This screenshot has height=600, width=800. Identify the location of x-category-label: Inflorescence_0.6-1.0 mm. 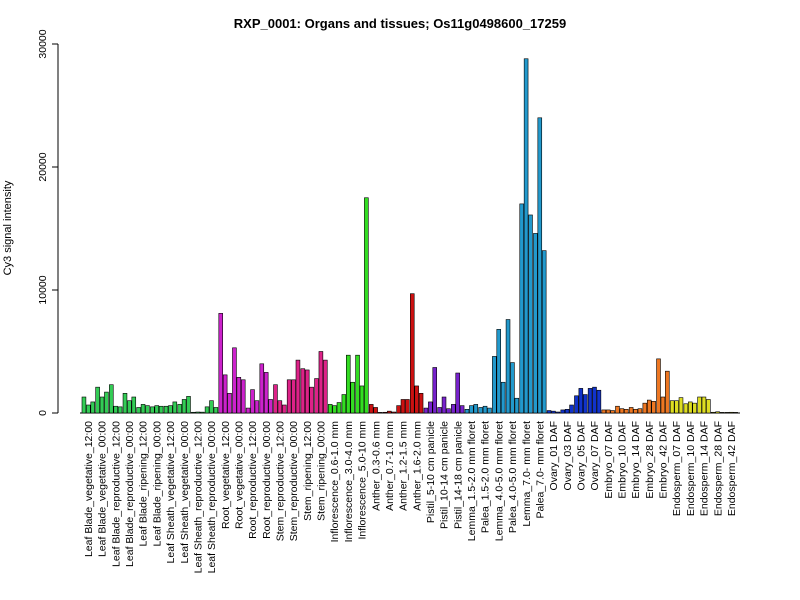
(335, 482).